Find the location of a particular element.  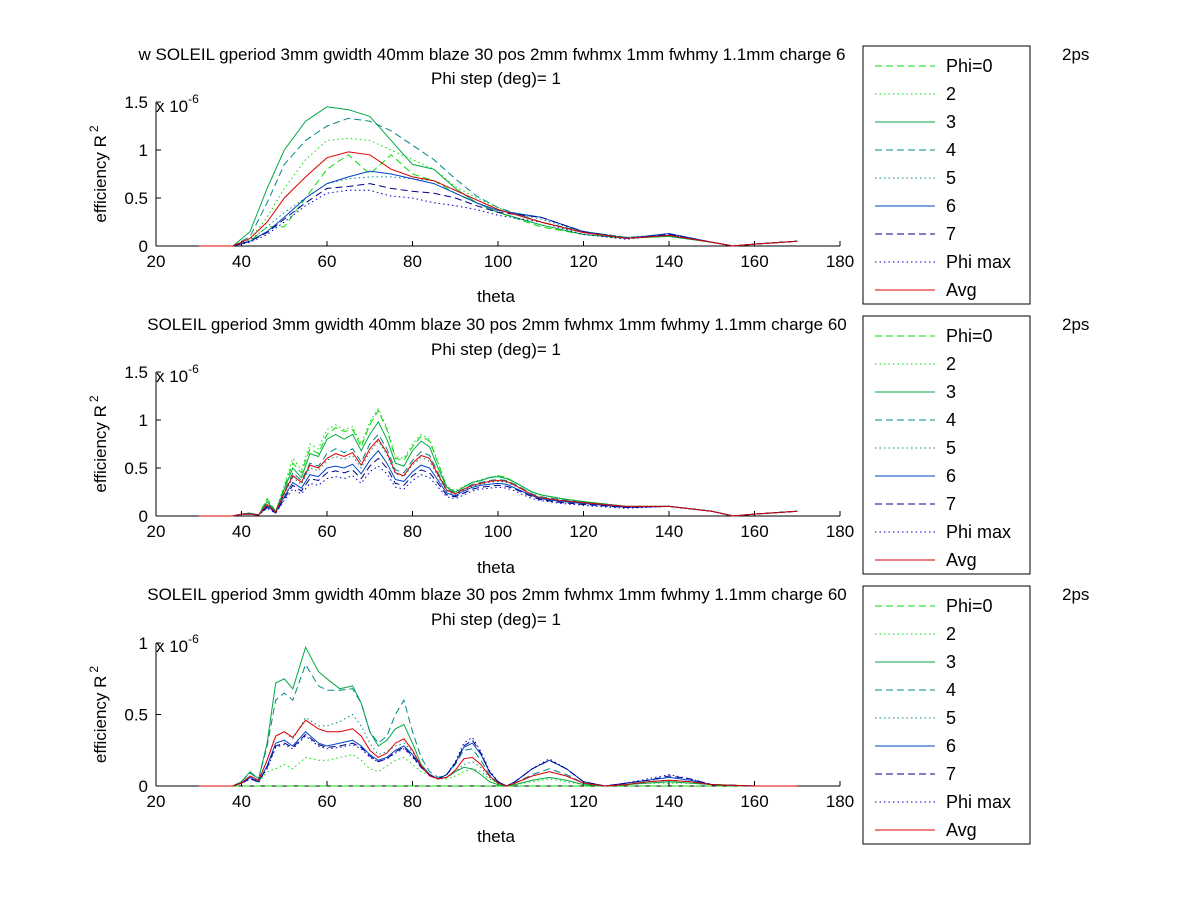

y-tick-label: 1.5 is located at coordinates (136, 102).